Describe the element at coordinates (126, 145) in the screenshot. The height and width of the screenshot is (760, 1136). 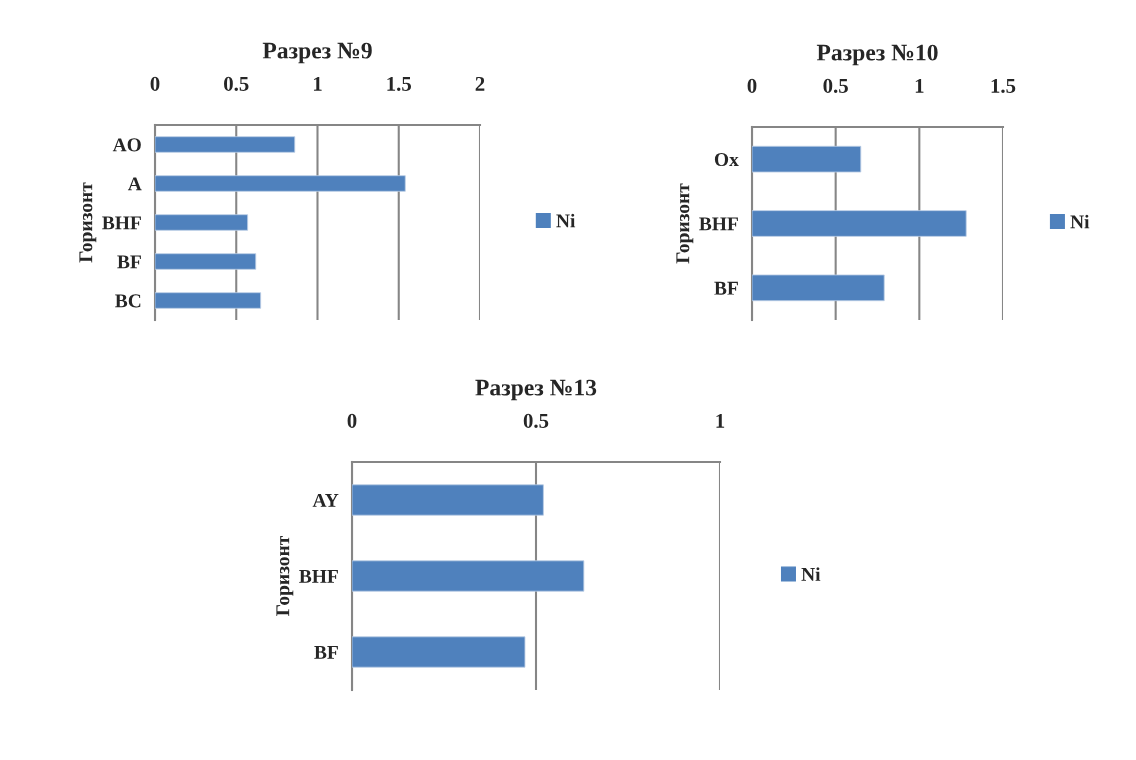
I see `y-tick-label: AO` at that location.